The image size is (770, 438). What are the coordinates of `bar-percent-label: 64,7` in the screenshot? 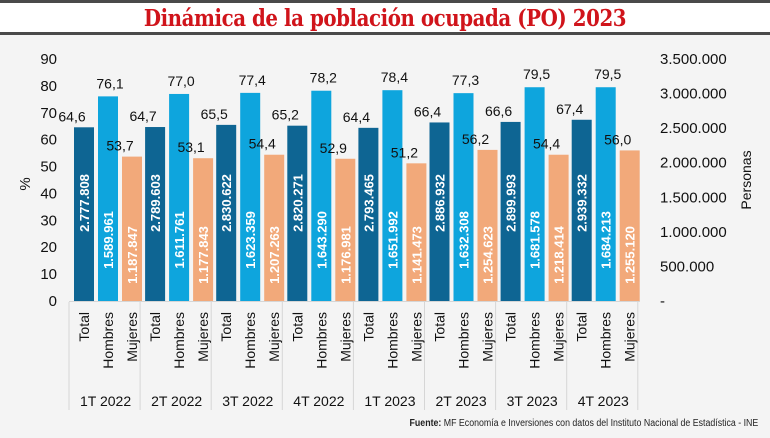 It's located at (142, 116).